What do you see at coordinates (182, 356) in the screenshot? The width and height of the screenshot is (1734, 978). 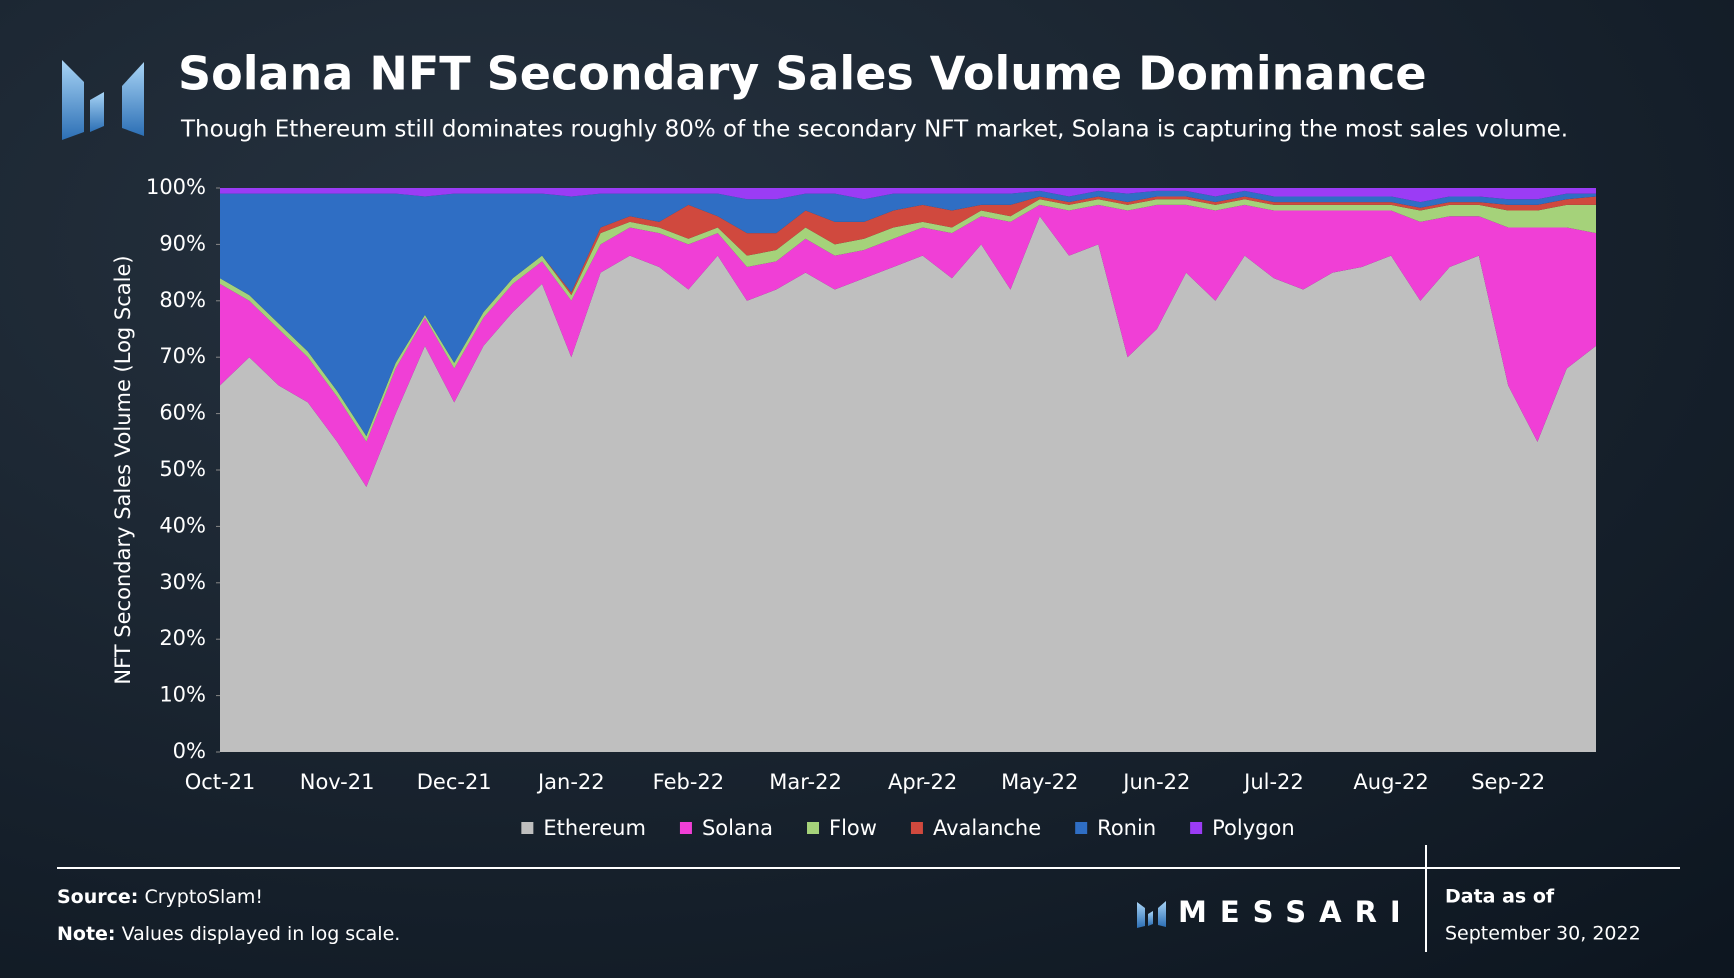 I see `y-tick-label: 70%` at bounding box center [182, 356].